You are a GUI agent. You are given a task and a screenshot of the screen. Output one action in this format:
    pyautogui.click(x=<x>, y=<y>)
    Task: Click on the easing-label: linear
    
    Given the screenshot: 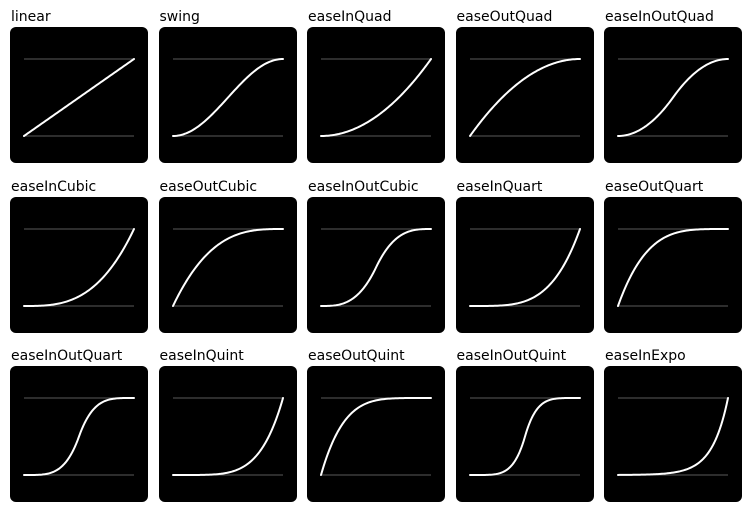 What is the action you would take?
    pyautogui.click(x=31, y=17)
    